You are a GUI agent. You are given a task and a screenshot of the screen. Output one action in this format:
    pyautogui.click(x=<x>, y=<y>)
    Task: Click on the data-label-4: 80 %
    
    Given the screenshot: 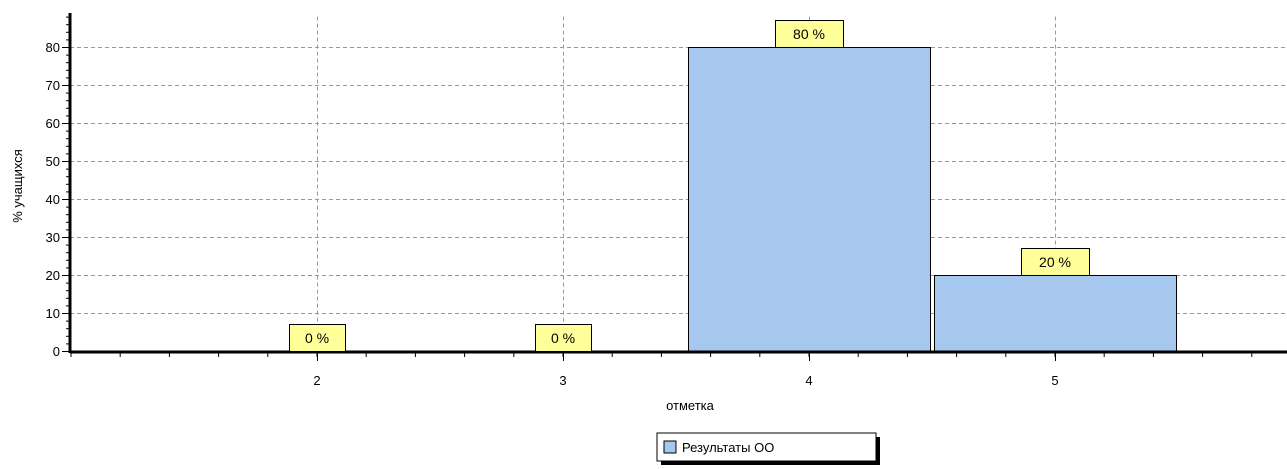 What is the action you would take?
    pyautogui.click(x=809, y=34)
    